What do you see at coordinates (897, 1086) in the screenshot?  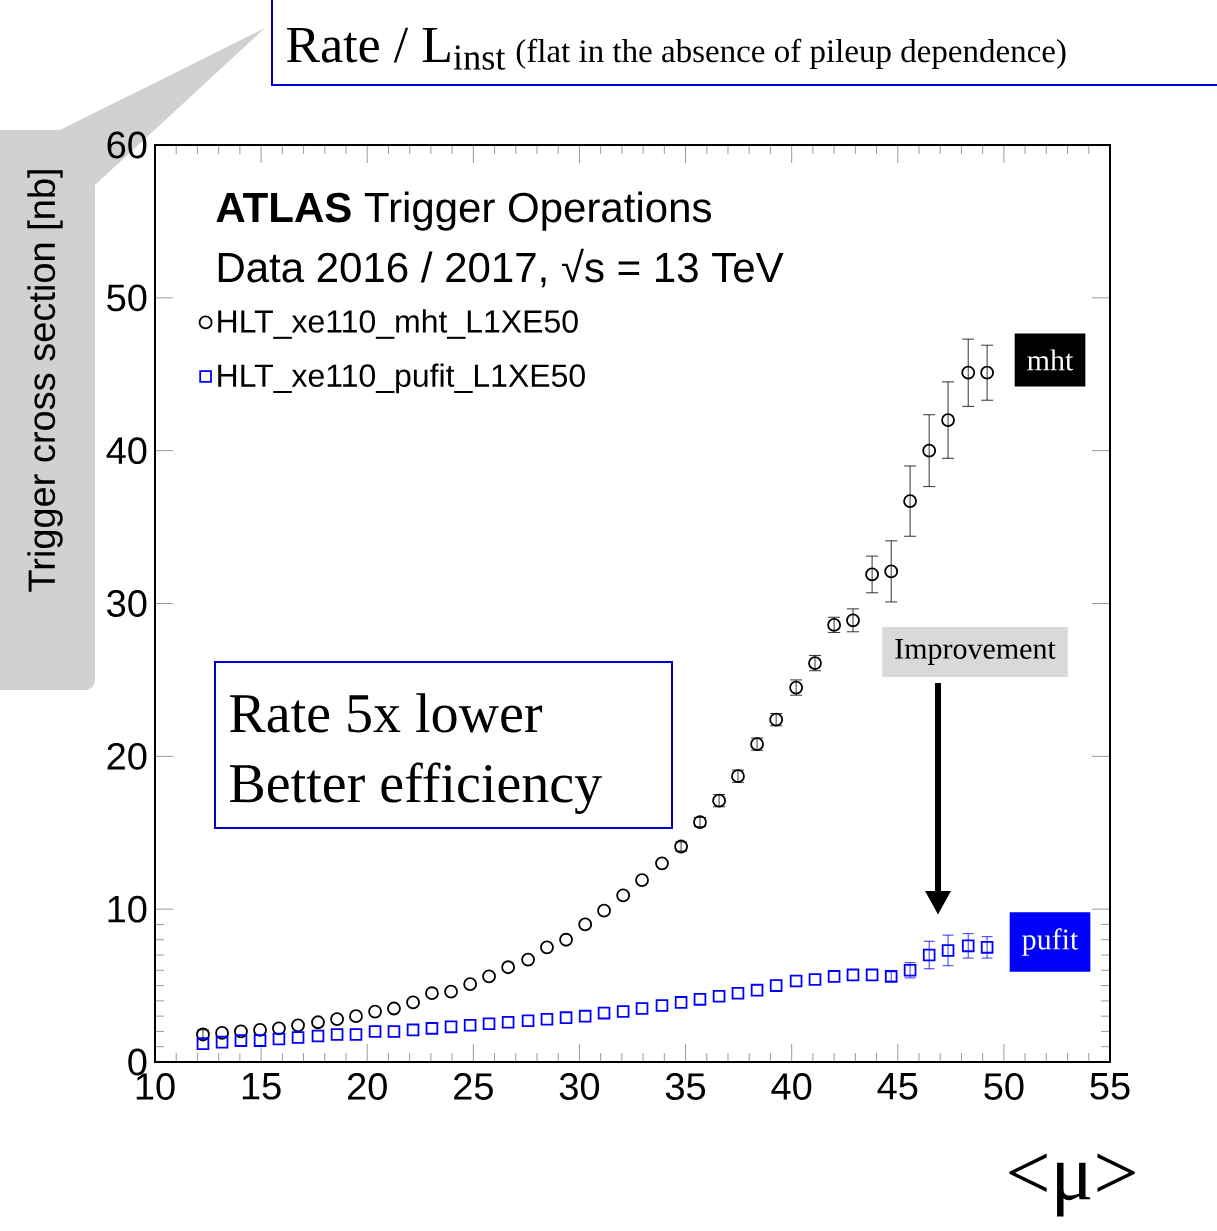 I see `x-tick-label: 45` at bounding box center [897, 1086].